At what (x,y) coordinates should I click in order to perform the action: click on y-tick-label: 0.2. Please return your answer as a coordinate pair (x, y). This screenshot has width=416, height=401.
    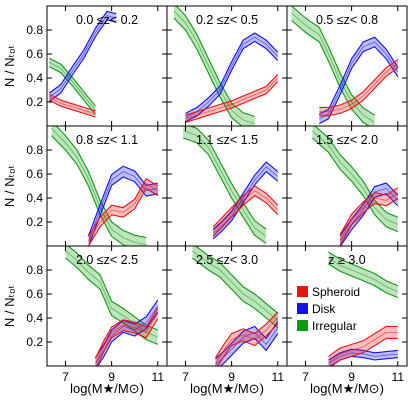
    Looking at the image, I should click on (34, 342).